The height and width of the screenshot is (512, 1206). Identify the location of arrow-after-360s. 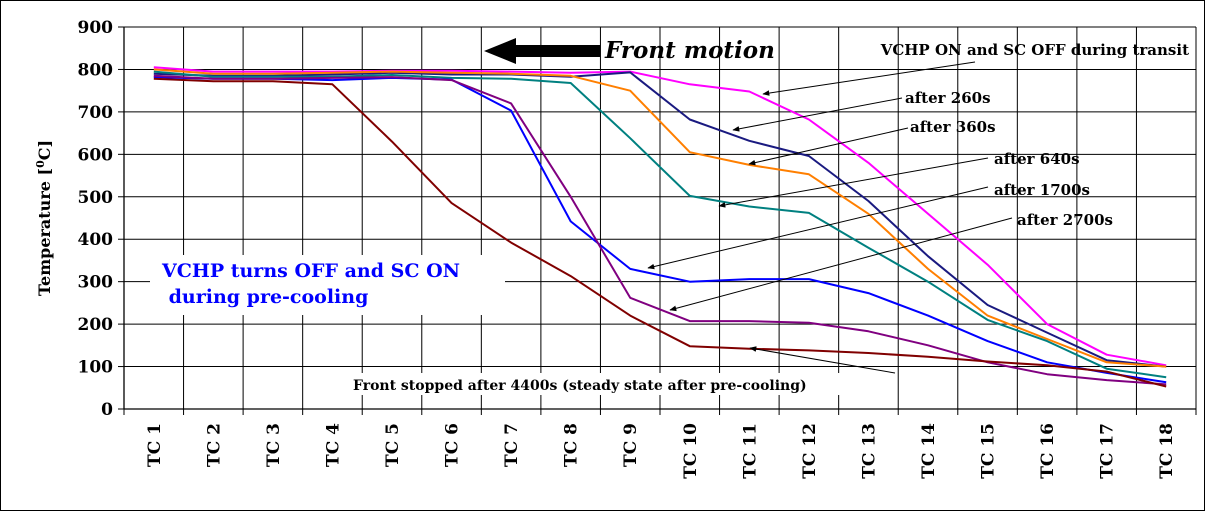
(828, 146).